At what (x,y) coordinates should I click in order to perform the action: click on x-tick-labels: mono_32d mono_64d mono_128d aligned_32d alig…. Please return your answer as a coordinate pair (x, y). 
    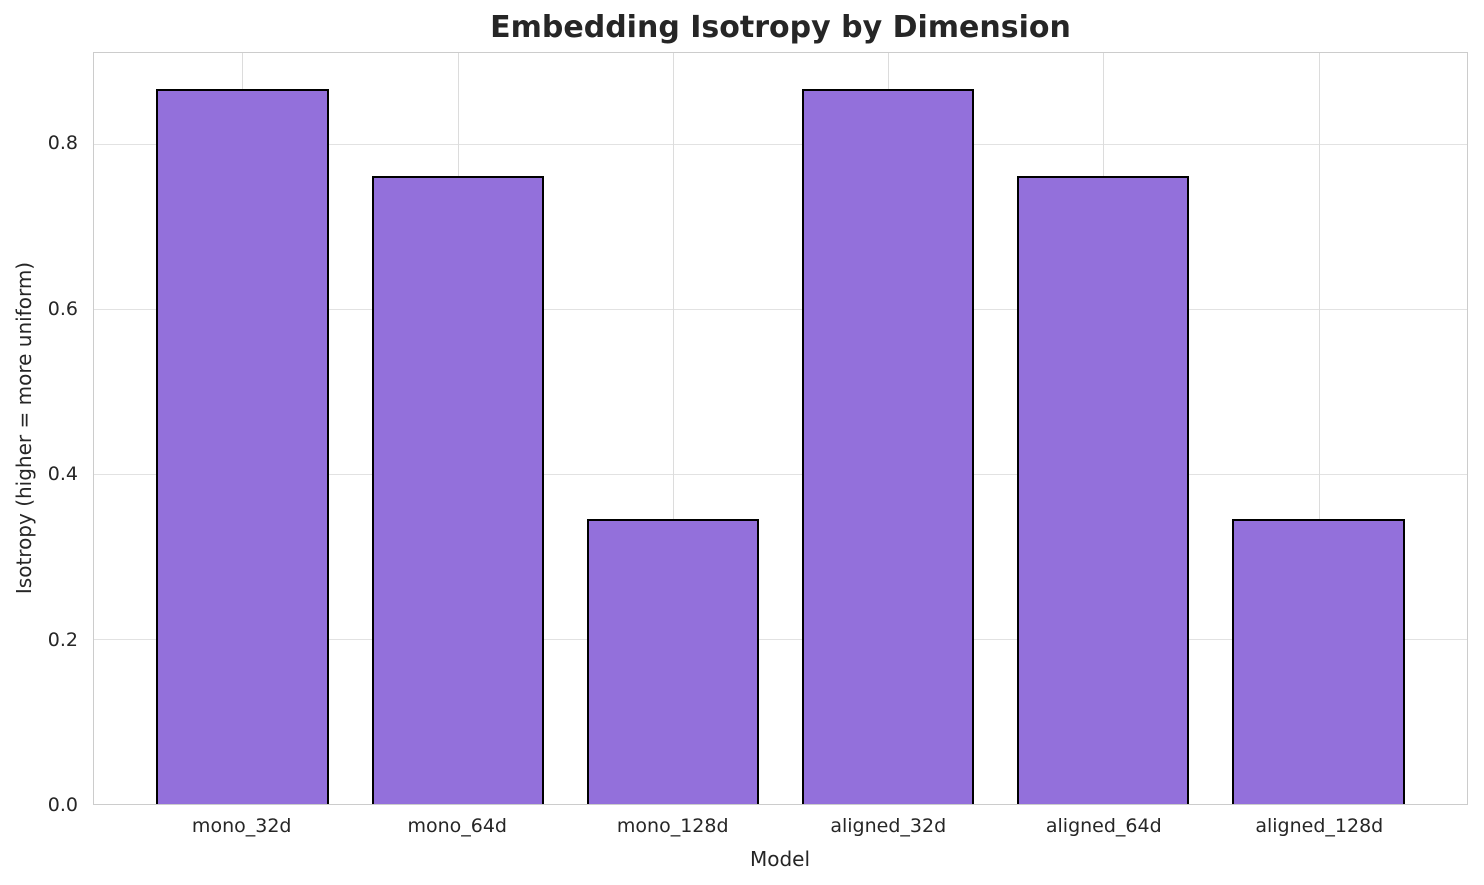
    Looking at the image, I should click on (780, 828).